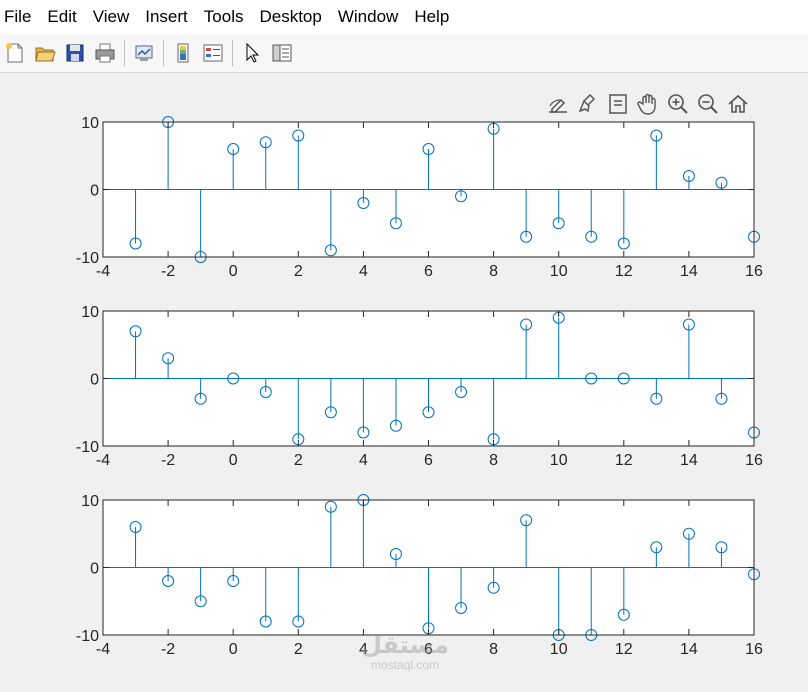 This screenshot has width=808, height=692. I want to click on data-tips-icon, so click(618, 104).